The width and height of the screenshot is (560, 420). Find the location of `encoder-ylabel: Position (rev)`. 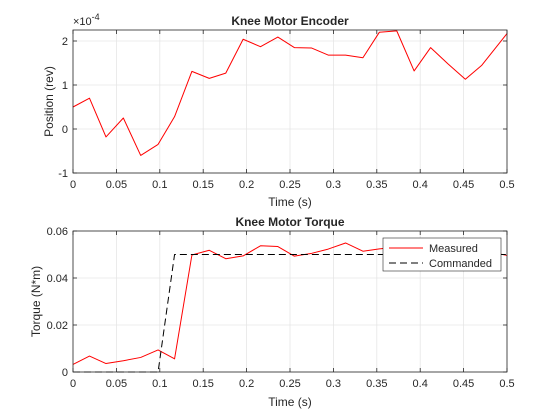

encoder-ylabel: Position (rev) is located at coordinates (49, 101).